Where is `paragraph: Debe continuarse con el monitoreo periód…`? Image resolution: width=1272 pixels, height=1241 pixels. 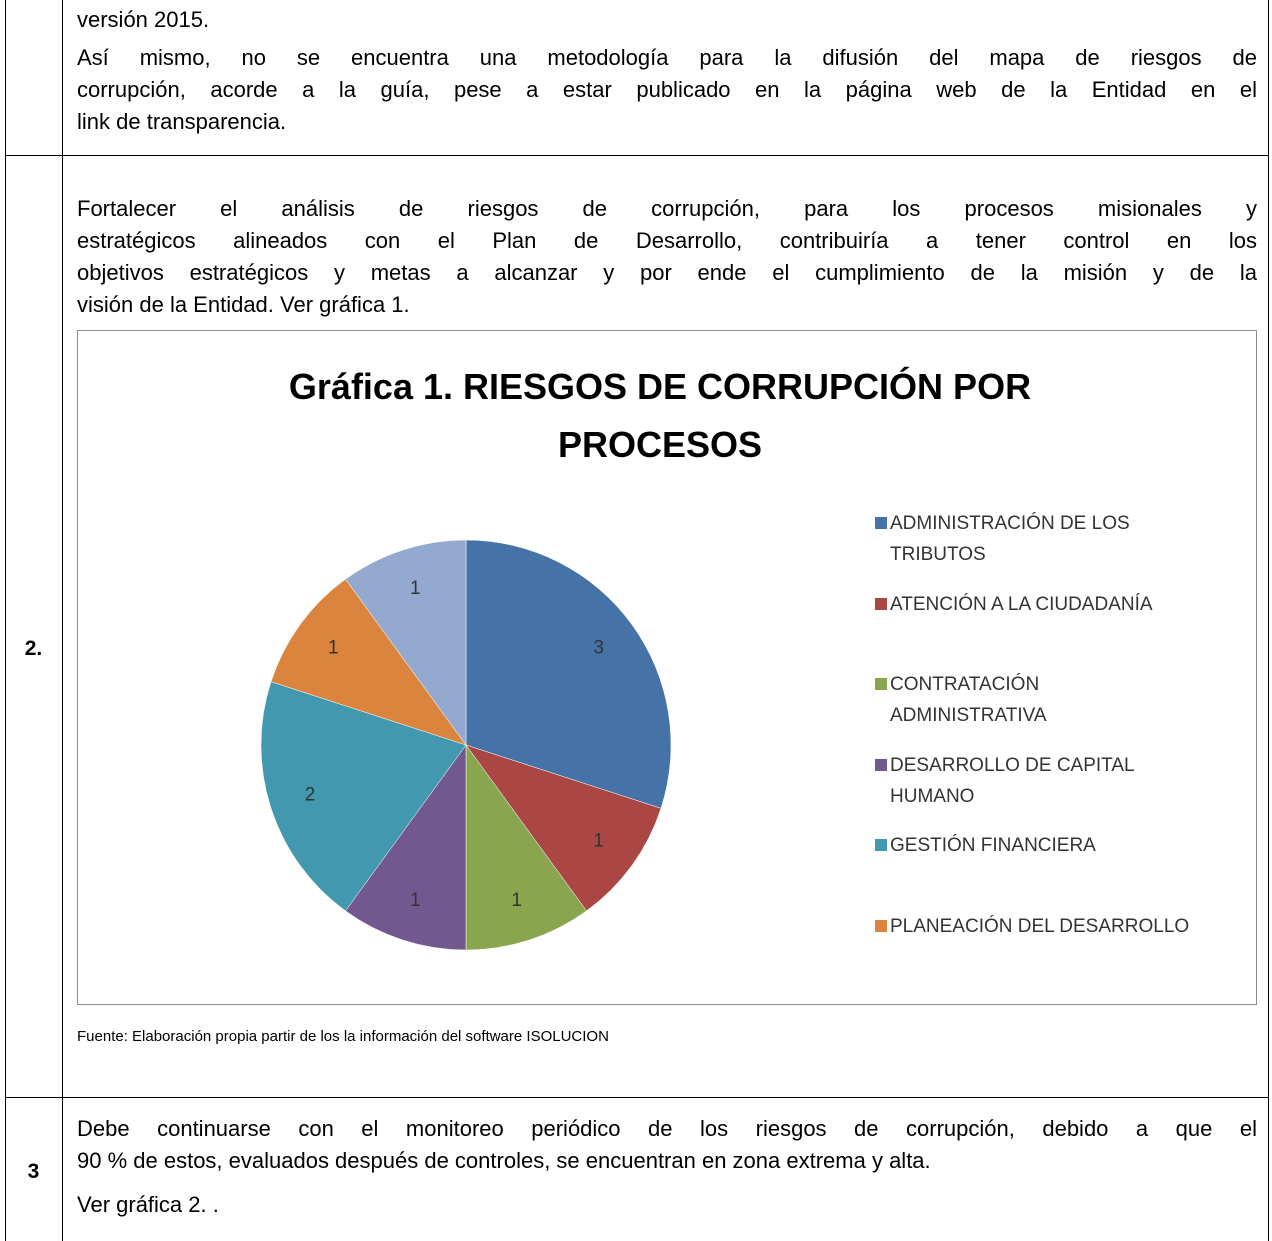 paragraph: Debe continuarse con el monitoreo periód… is located at coordinates (667, 1145).